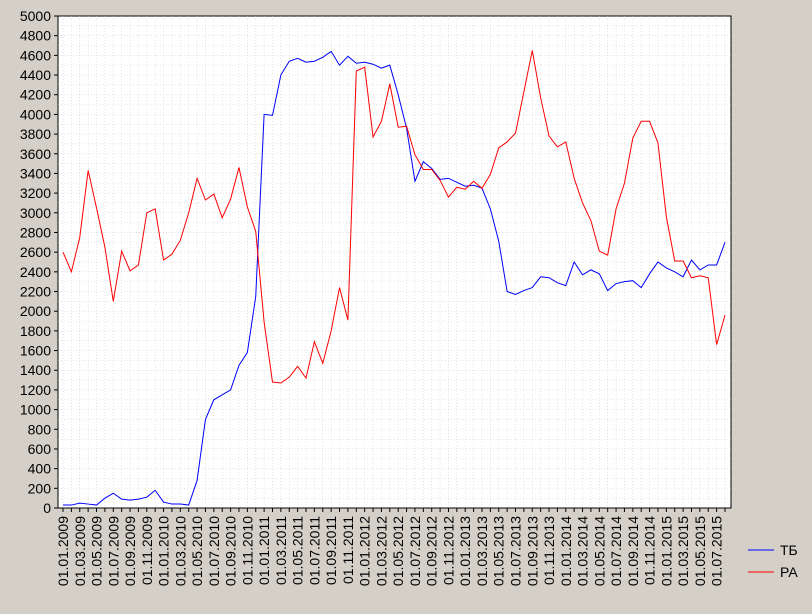 Image resolution: width=812 pixels, height=614 pixels. Describe the element at coordinates (35, 351) in the screenshot. I see `y-tick-label: 1600` at that location.